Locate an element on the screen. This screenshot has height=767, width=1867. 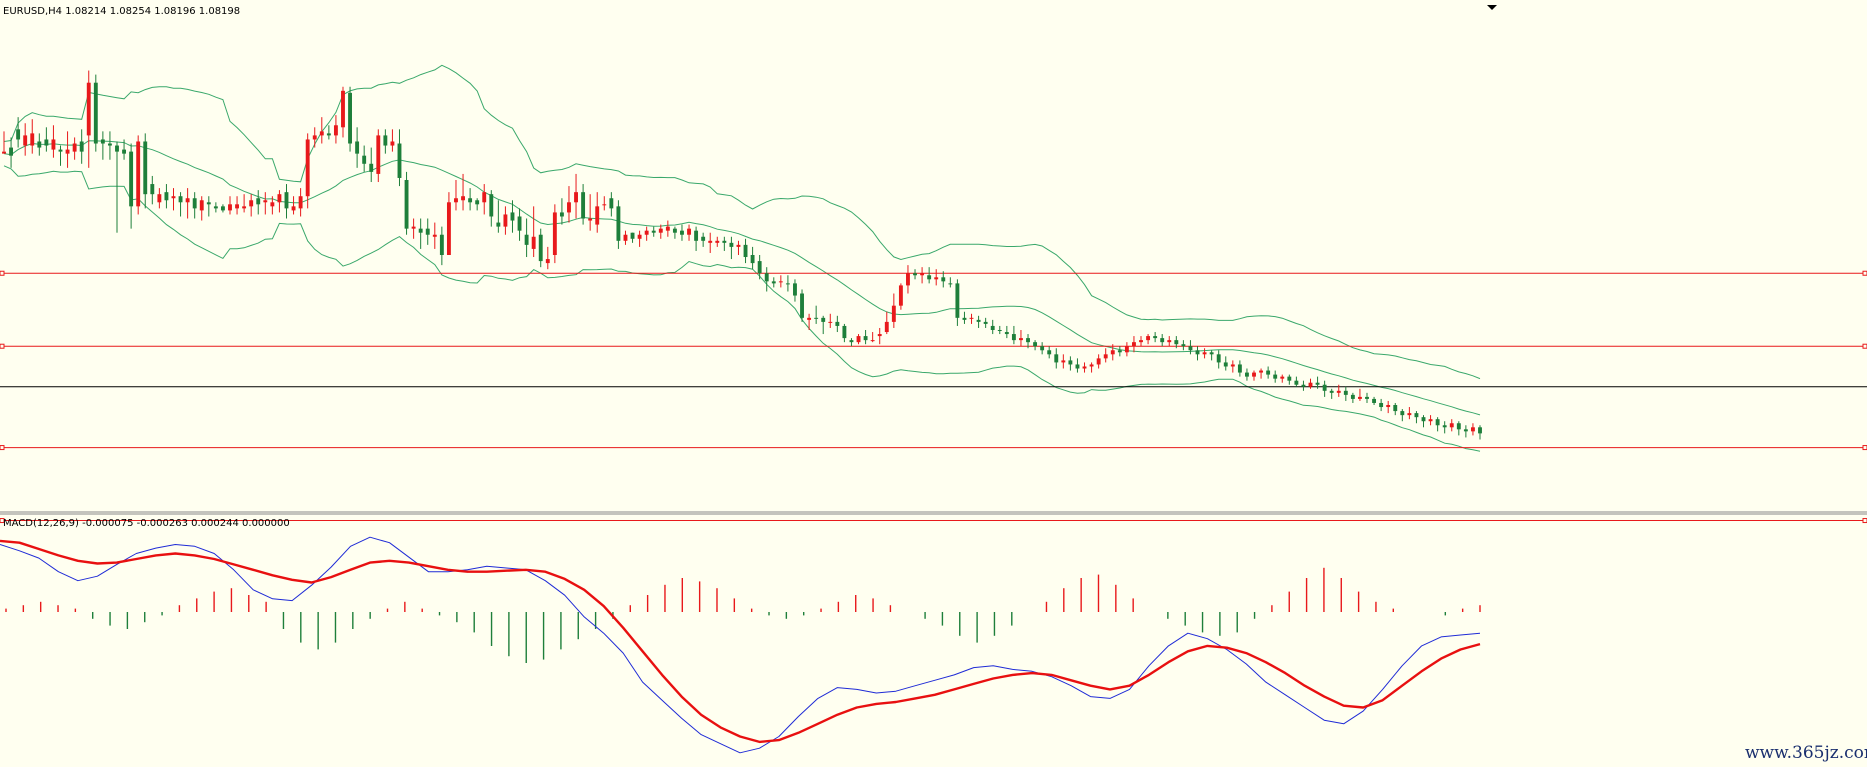
macd-histogram is located at coordinates (743, 615).